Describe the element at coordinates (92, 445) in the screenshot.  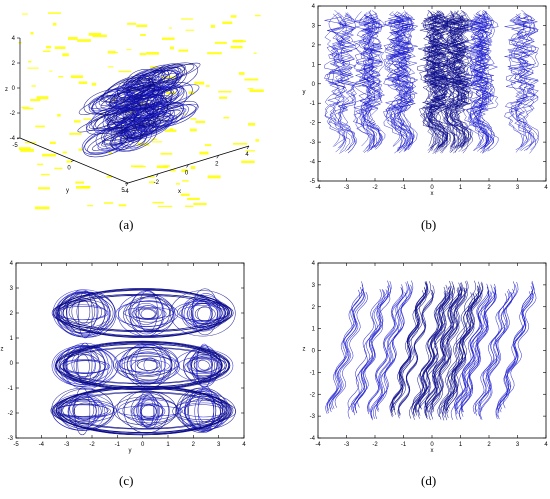
I see `panel-c-xtick-label: -2` at that location.